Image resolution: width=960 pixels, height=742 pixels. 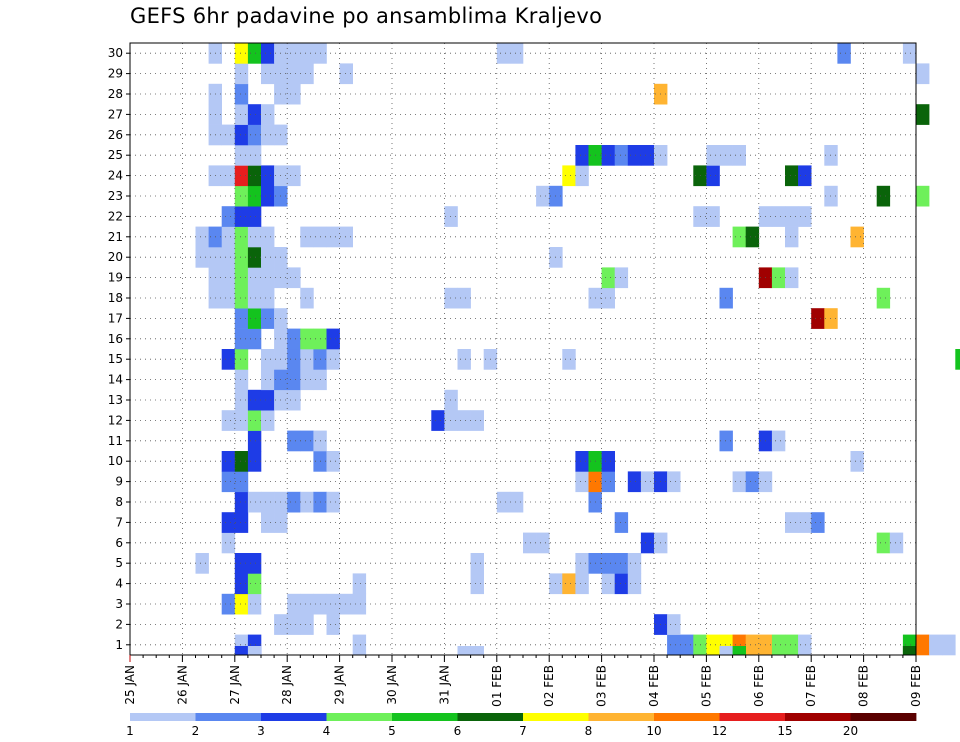 What do you see at coordinates (115, 94) in the screenshot?
I see `y-tick-label: 28` at bounding box center [115, 94].